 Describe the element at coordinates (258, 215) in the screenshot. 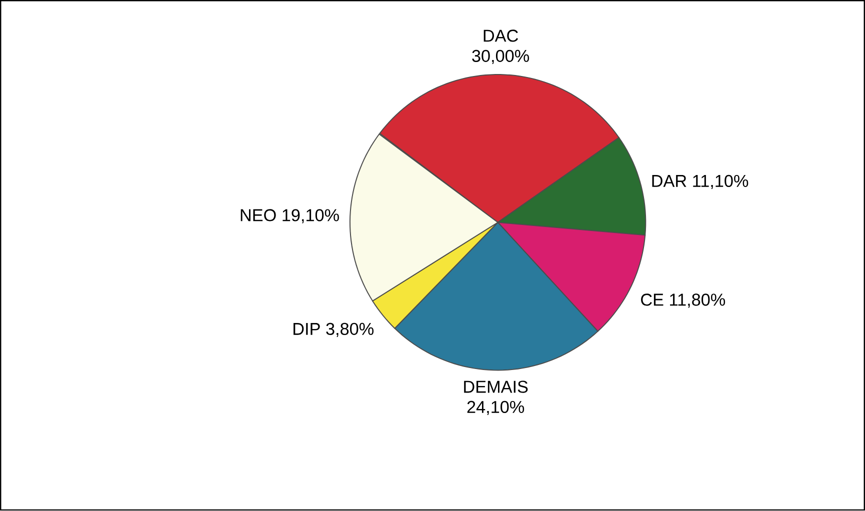

I see `slice-label: NEO` at that location.